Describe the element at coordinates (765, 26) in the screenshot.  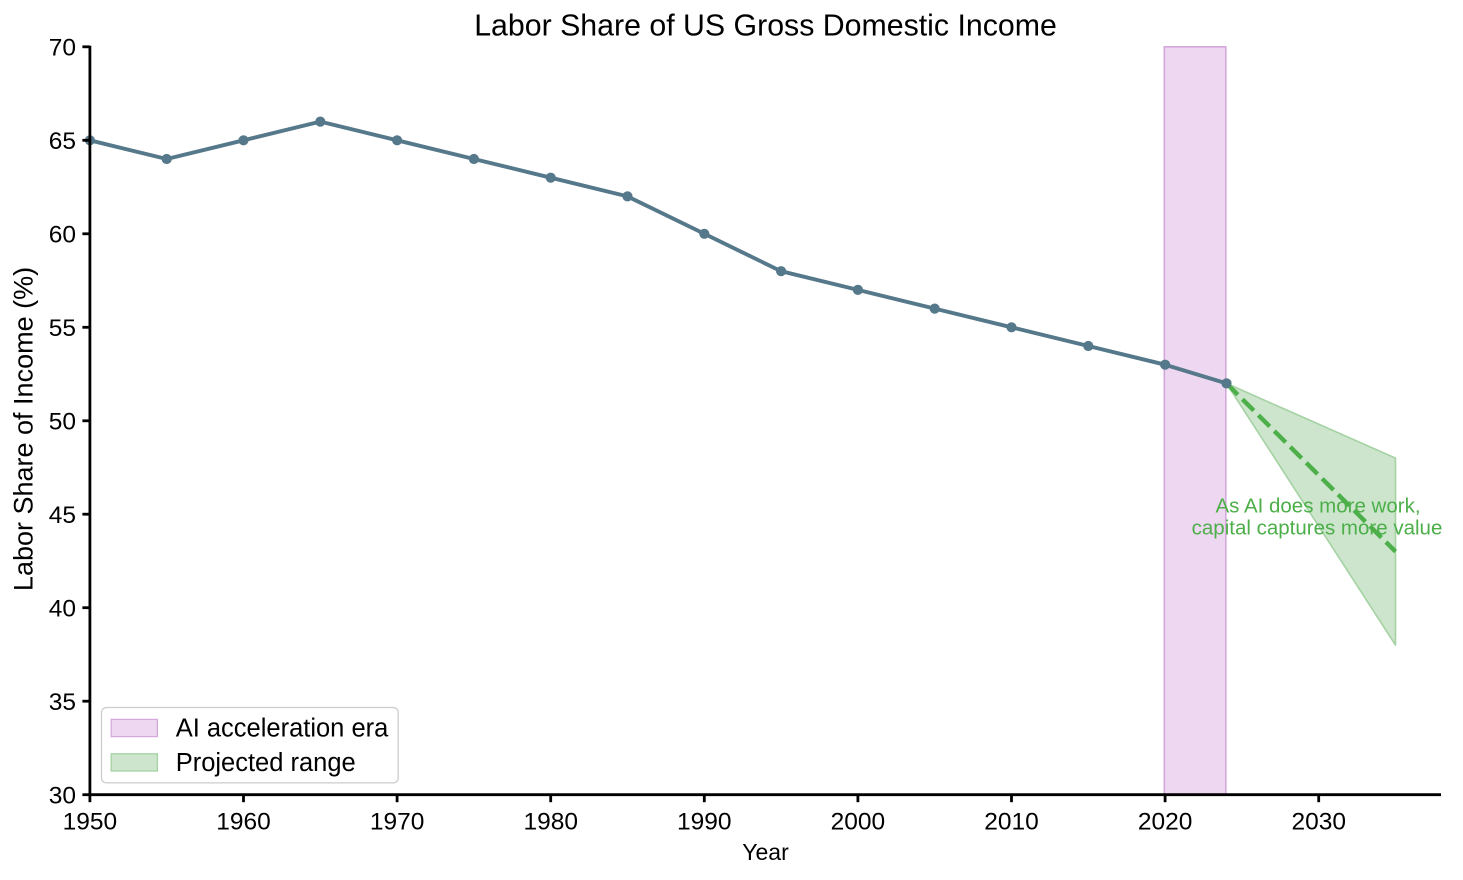
I see `svg-text:Labor Share of US Gross Domest: Labor Share of US Gross Domestic Income` at that location.